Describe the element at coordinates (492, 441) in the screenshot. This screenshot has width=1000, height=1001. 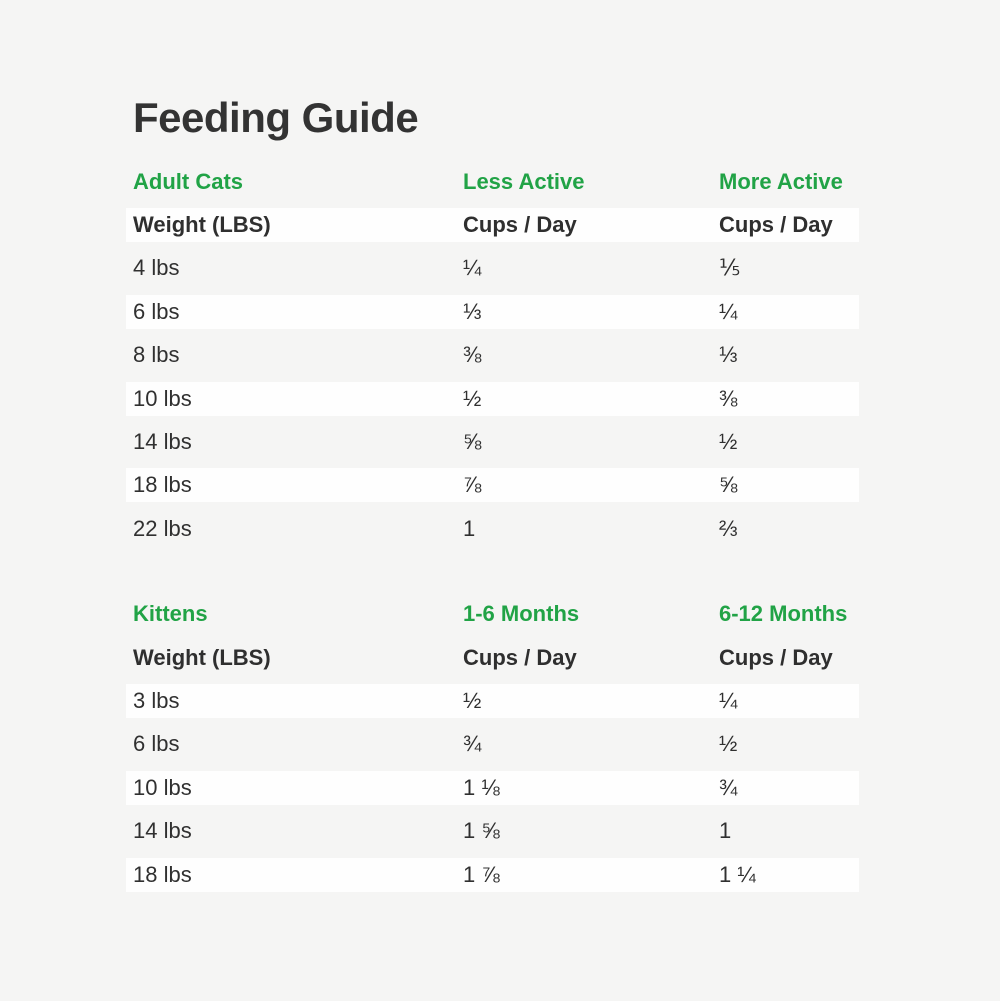
I see `table-row: 14 lbs ⅝ ½` at that location.